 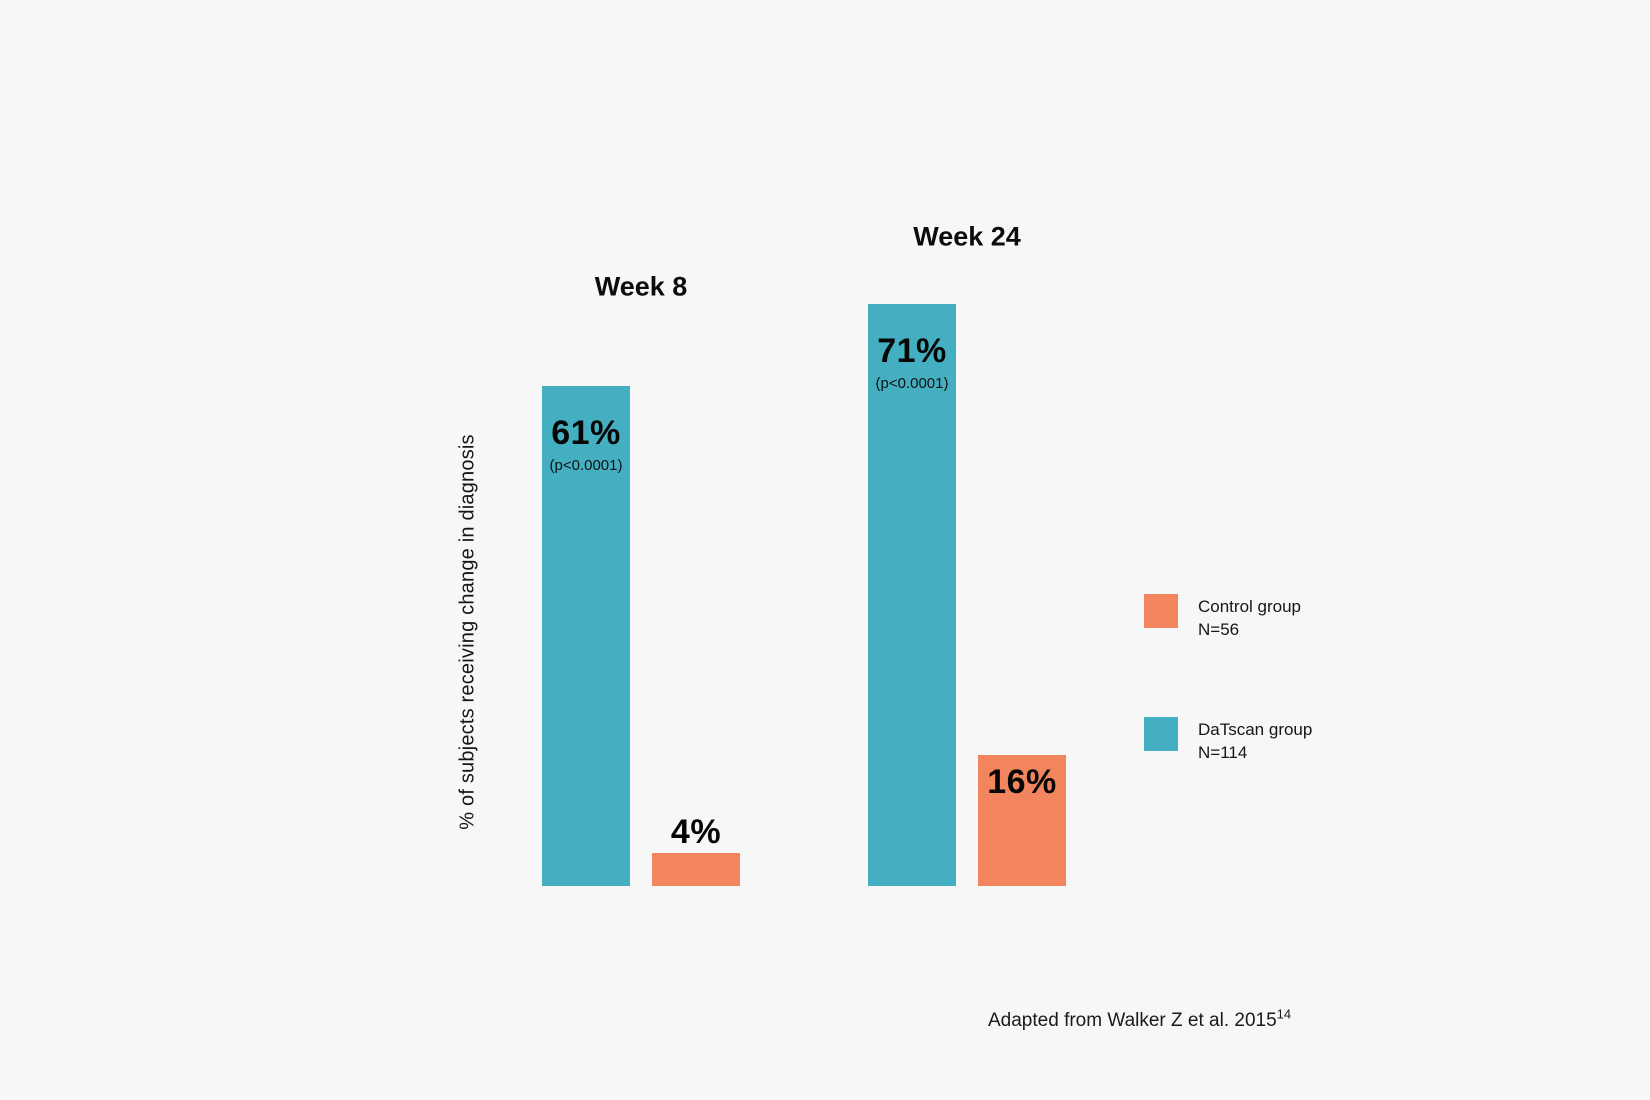 I want to click on bar-value-label: 16%, so click(x=1022, y=778).